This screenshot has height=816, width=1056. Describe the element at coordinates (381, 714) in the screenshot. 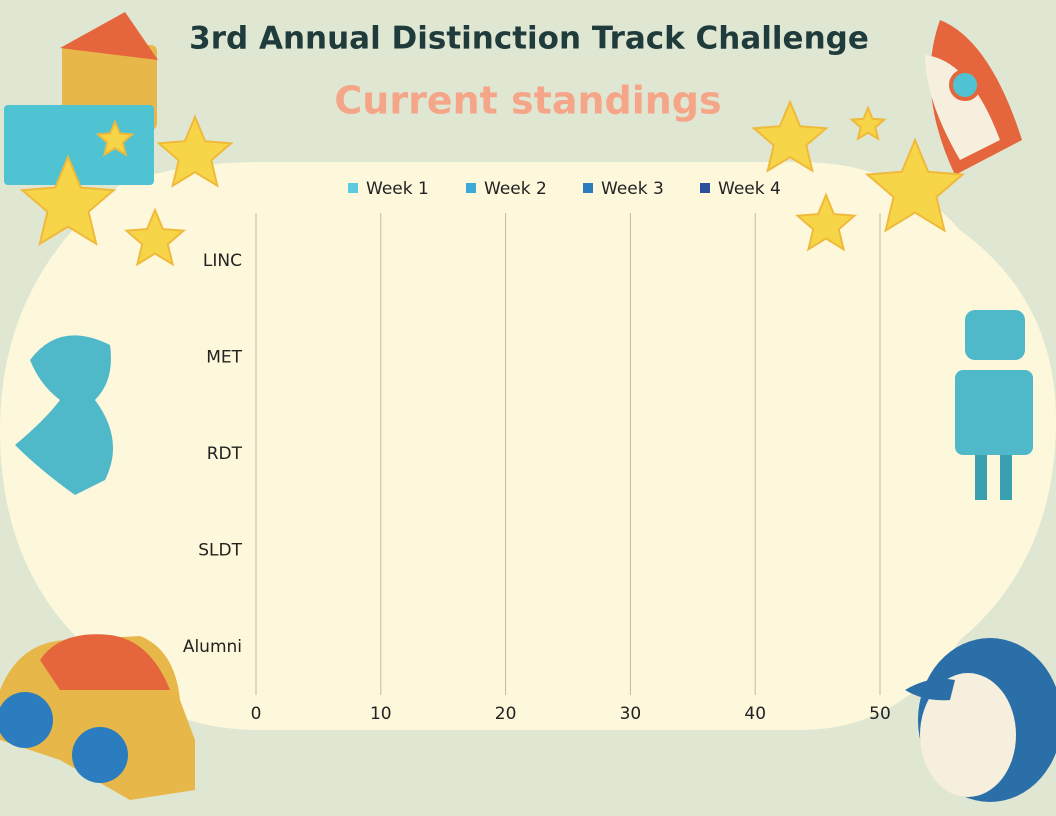

I see `x-tick-label: 10` at that location.